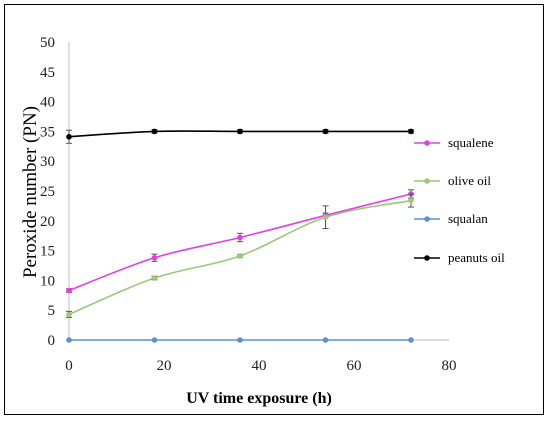  What do you see at coordinates (471, 142) in the screenshot?
I see `legend-label: squalene` at bounding box center [471, 142].